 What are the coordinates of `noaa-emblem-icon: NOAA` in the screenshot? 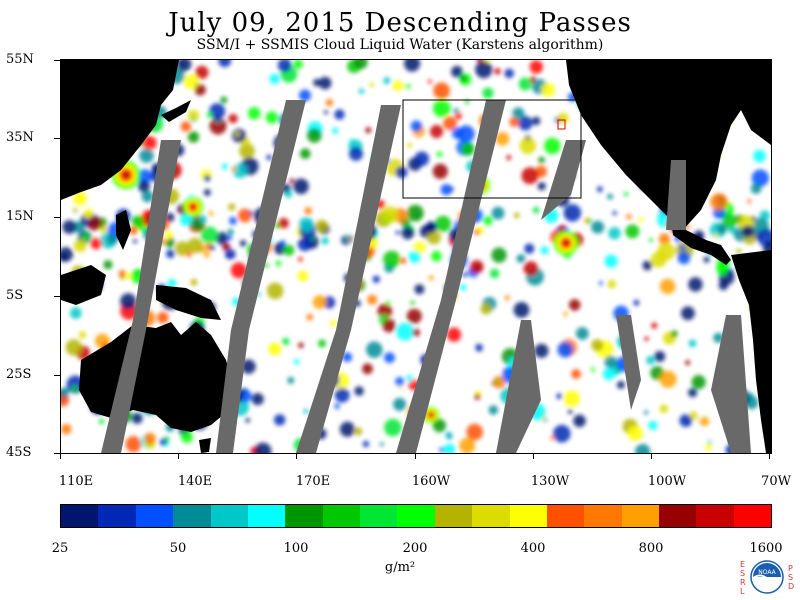 It's located at (767, 577).